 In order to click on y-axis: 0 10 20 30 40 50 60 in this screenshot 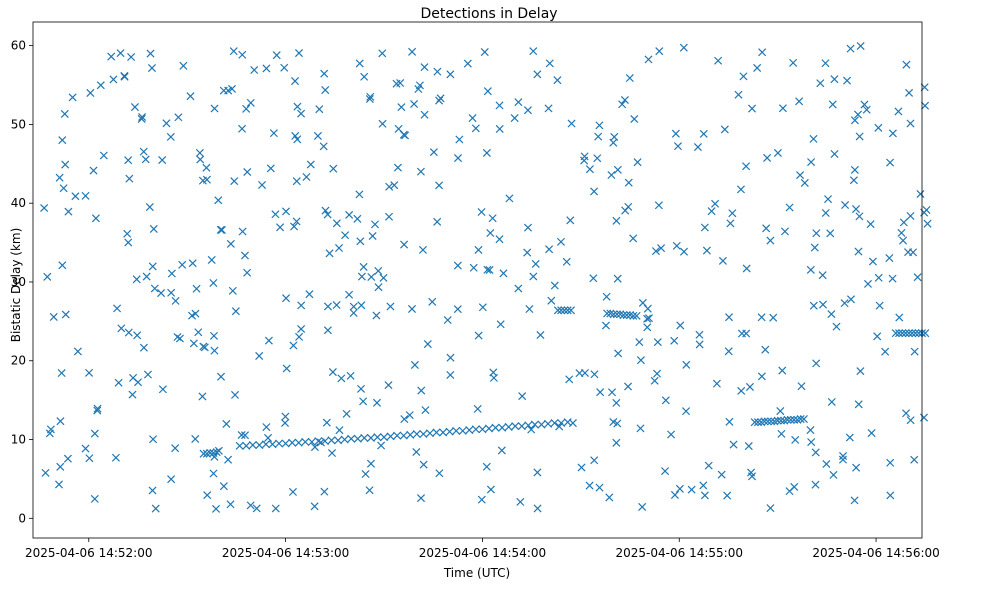, I will do `click(22, 282)`.